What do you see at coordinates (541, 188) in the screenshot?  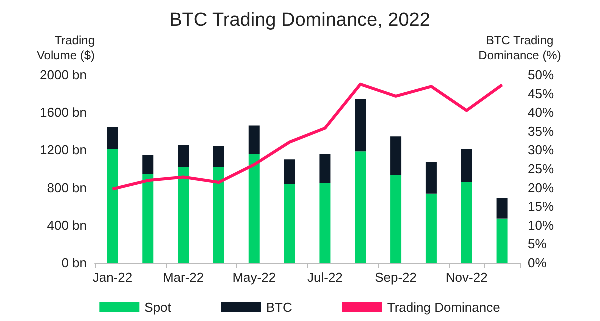 I see `y2-tick-label: 20%` at bounding box center [541, 188].